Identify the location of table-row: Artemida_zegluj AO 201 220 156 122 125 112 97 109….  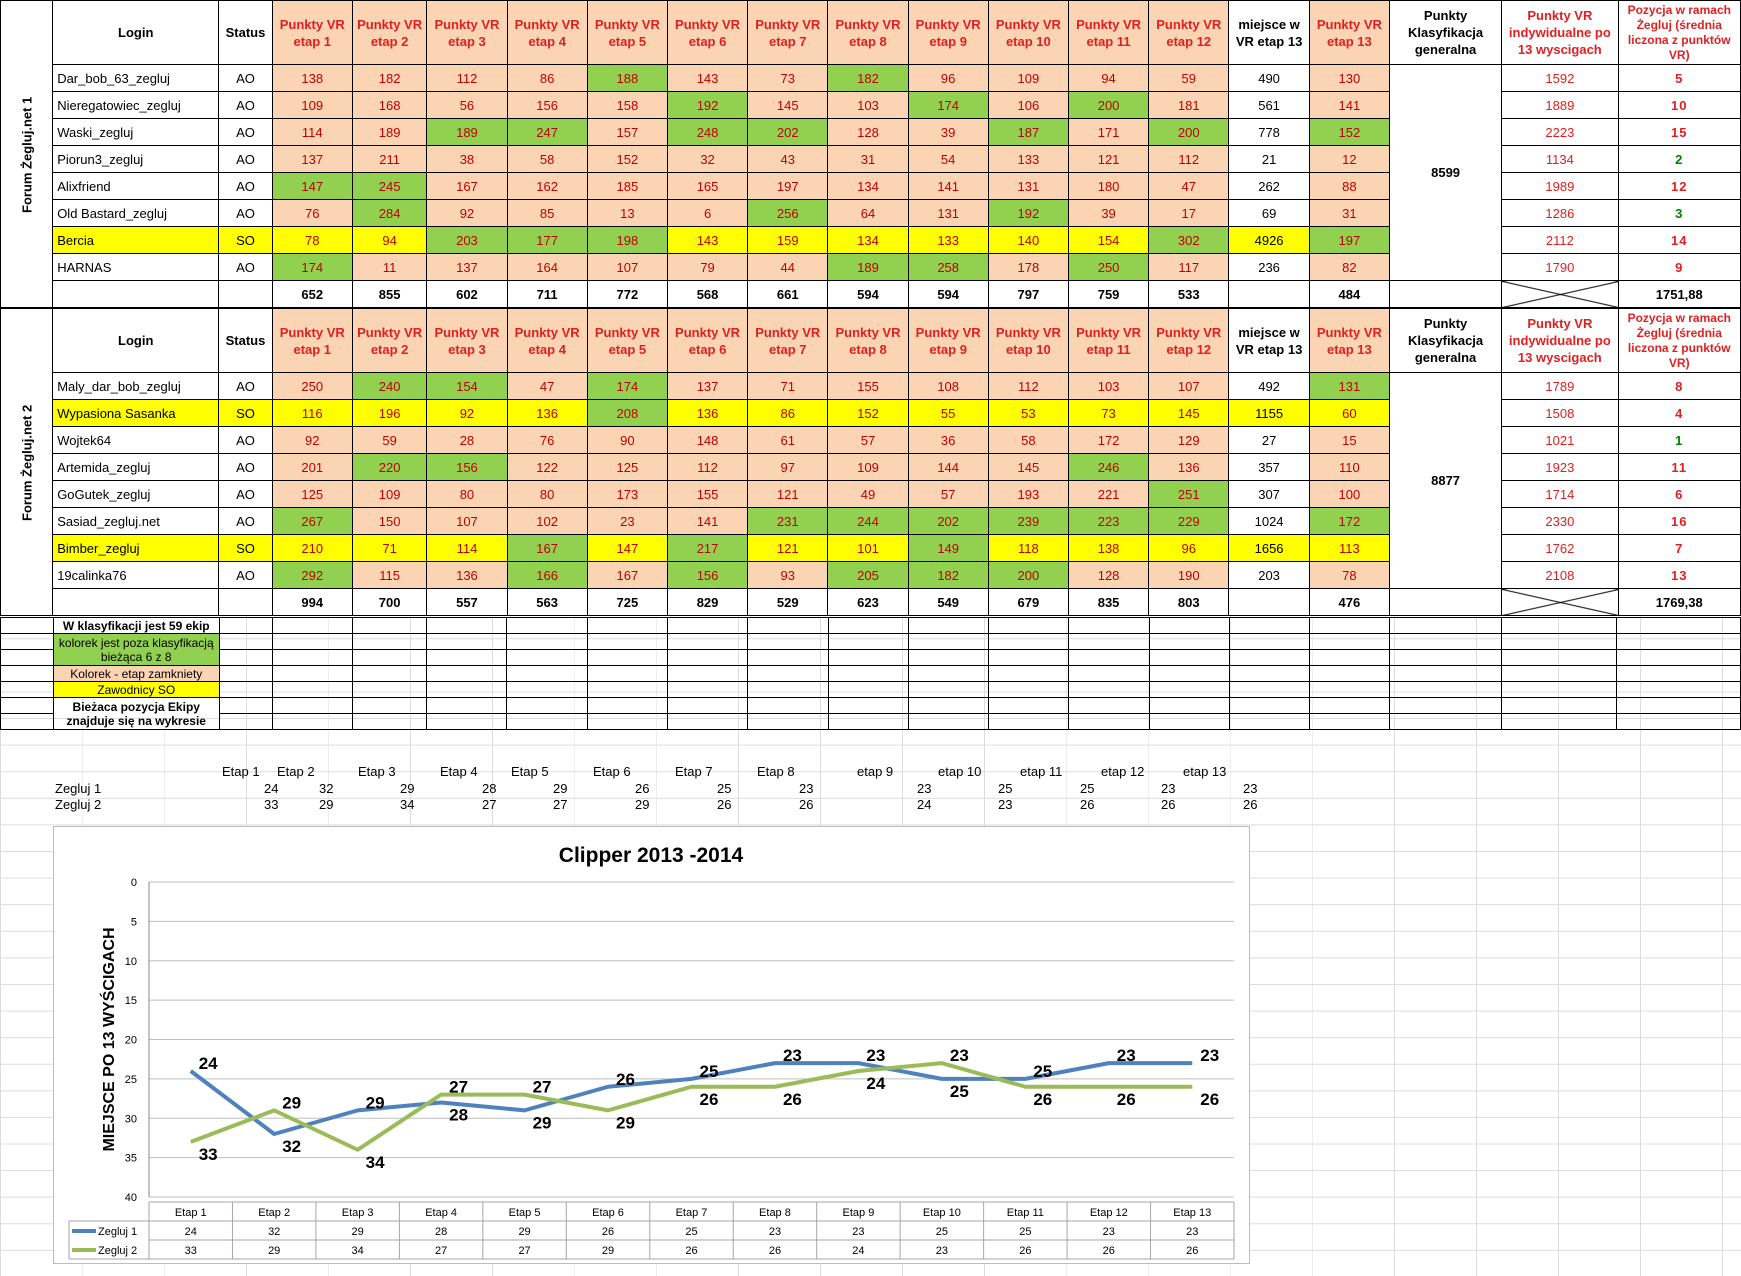
(871, 467).